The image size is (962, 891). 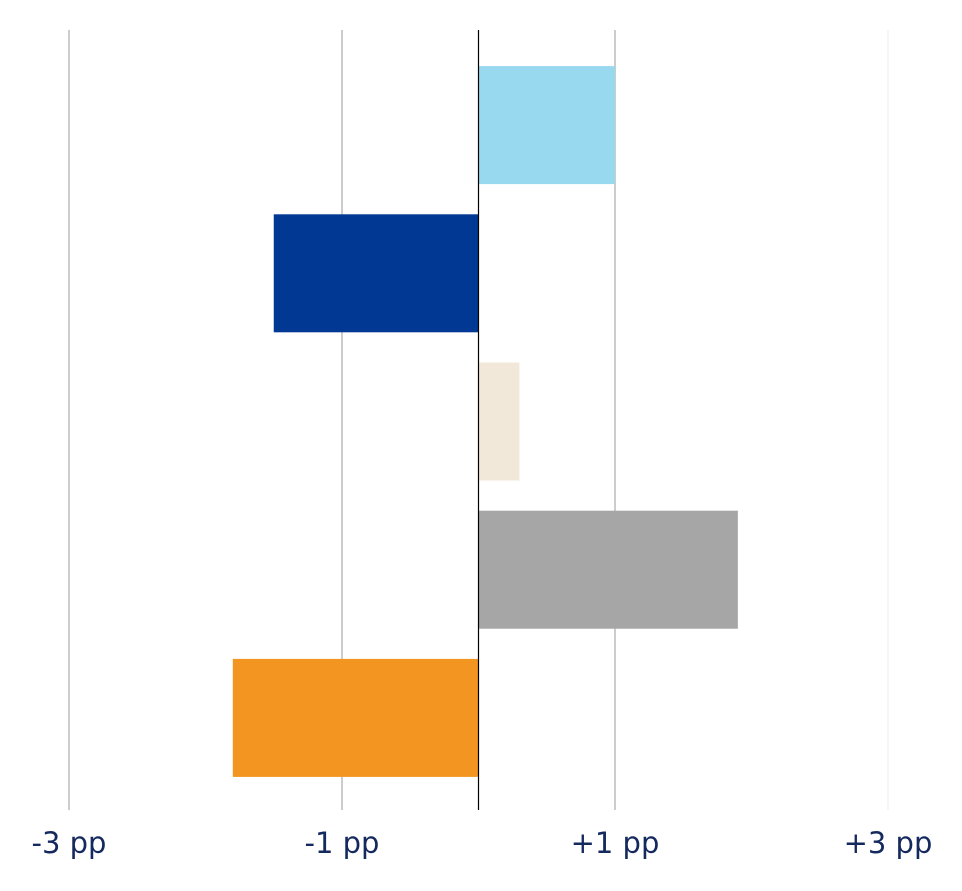 What do you see at coordinates (615, 843) in the screenshot?
I see `x-tick-label: +1 pp` at bounding box center [615, 843].